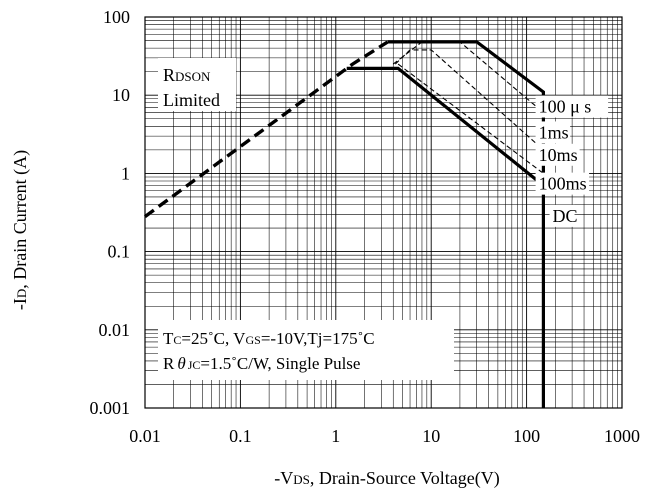  Describe the element at coordinates (121, 95) in the screenshot. I see `y-tick-label: 10` at that location.